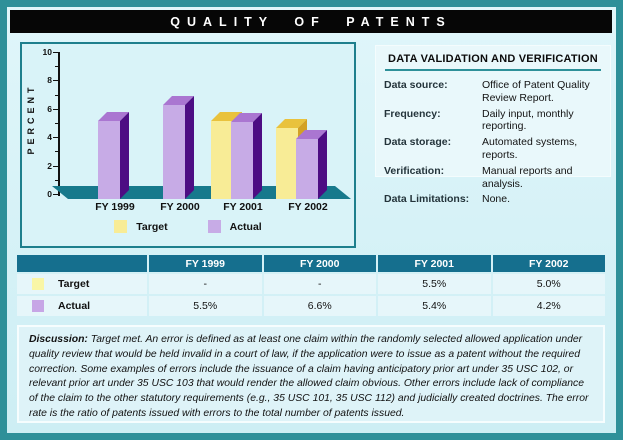  Describe the element at coordinates (434, 263) in the screenshot. I see `table-header-cell: FY 2001` at that location.